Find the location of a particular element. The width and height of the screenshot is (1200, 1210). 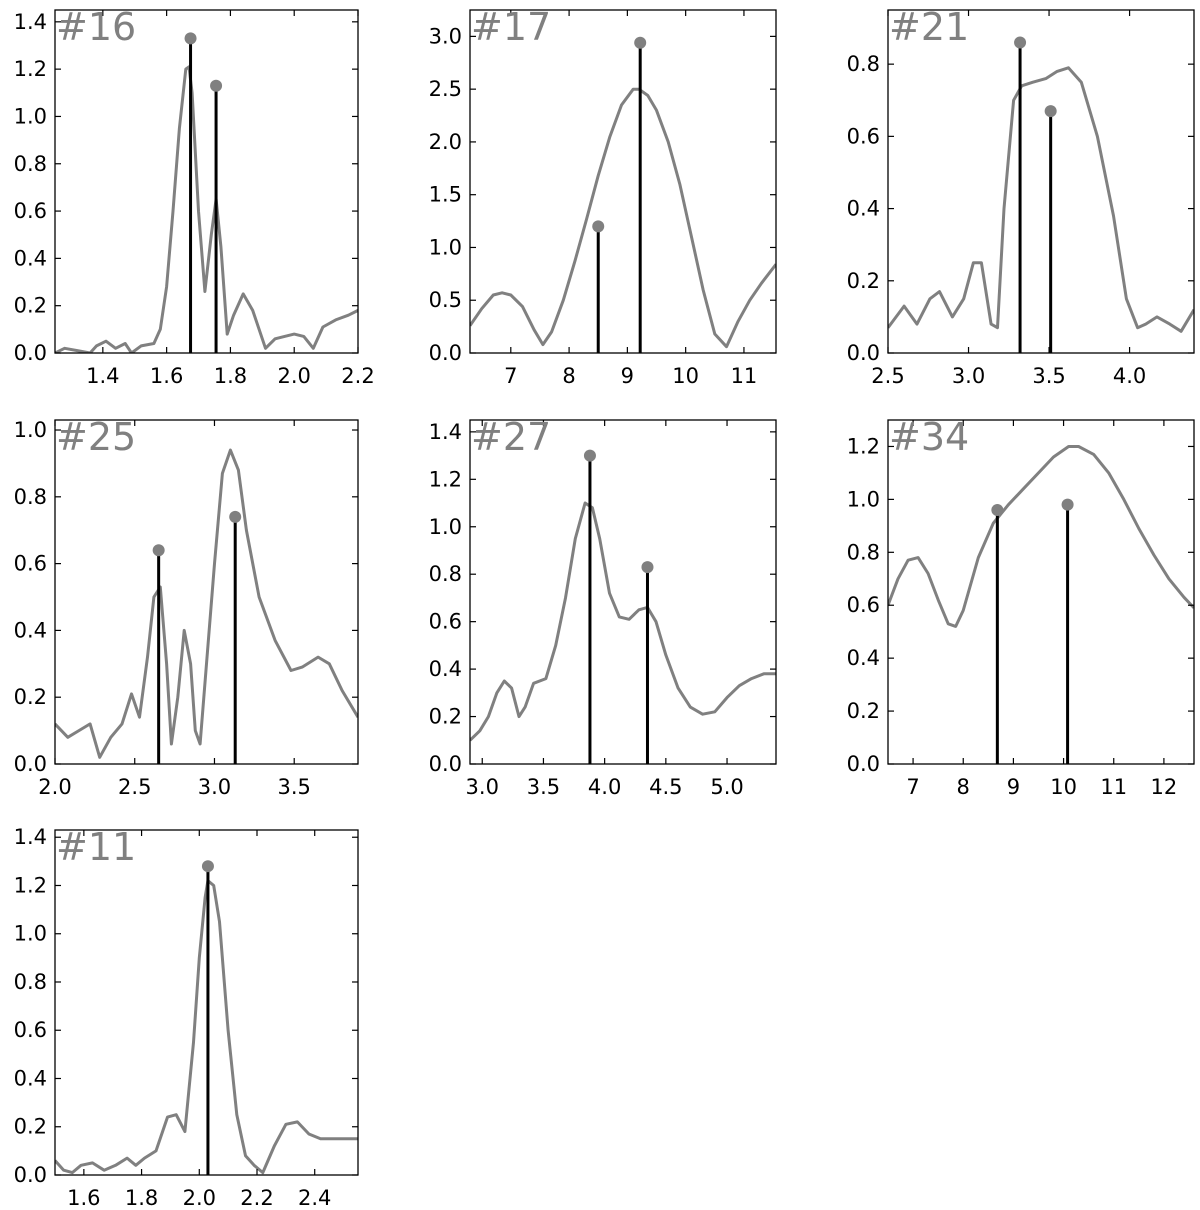

x-tick-label: 2.4 is located at coordinates (314, 1198).